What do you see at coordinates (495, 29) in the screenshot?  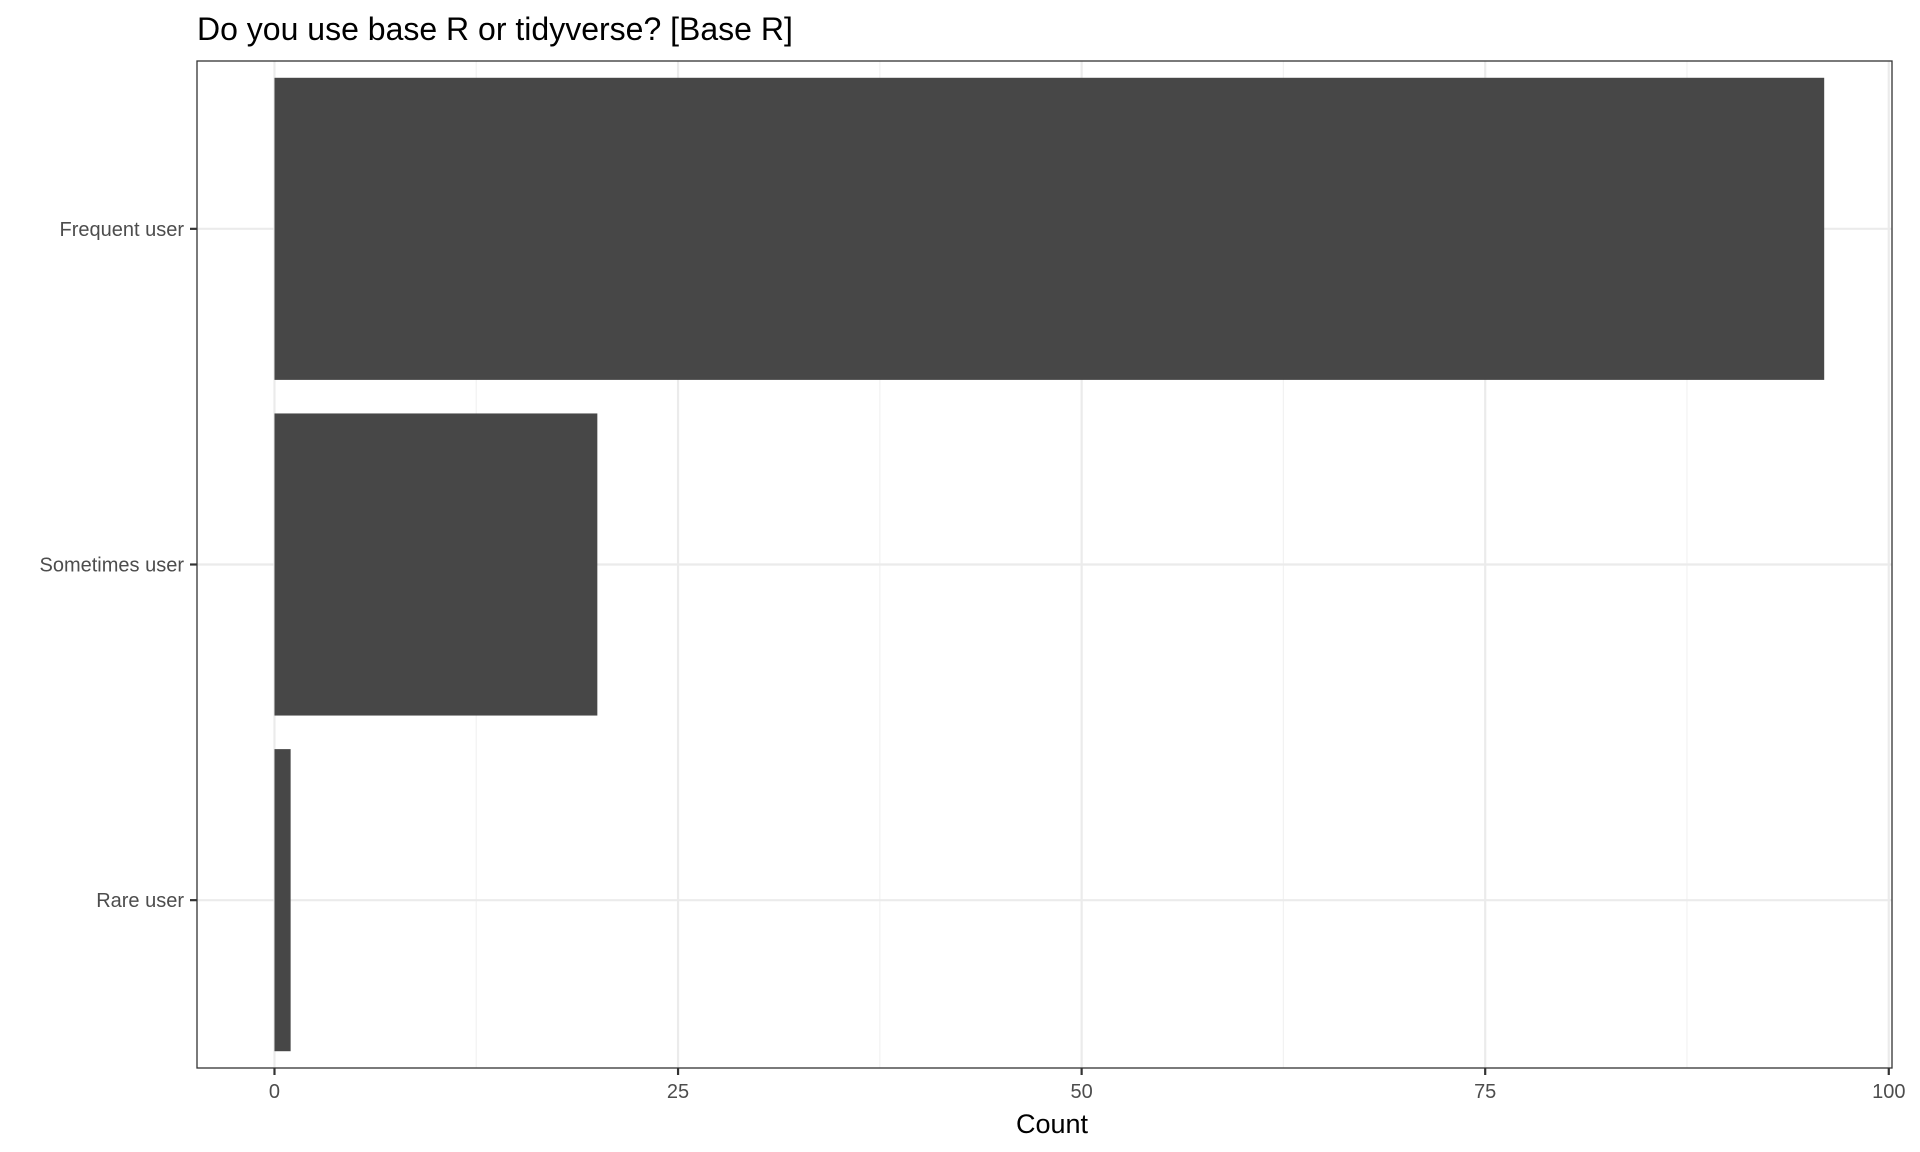 I see `chart-title: Do you use base R or tidyverse? [Base R]` at bounding box center [495, 29].